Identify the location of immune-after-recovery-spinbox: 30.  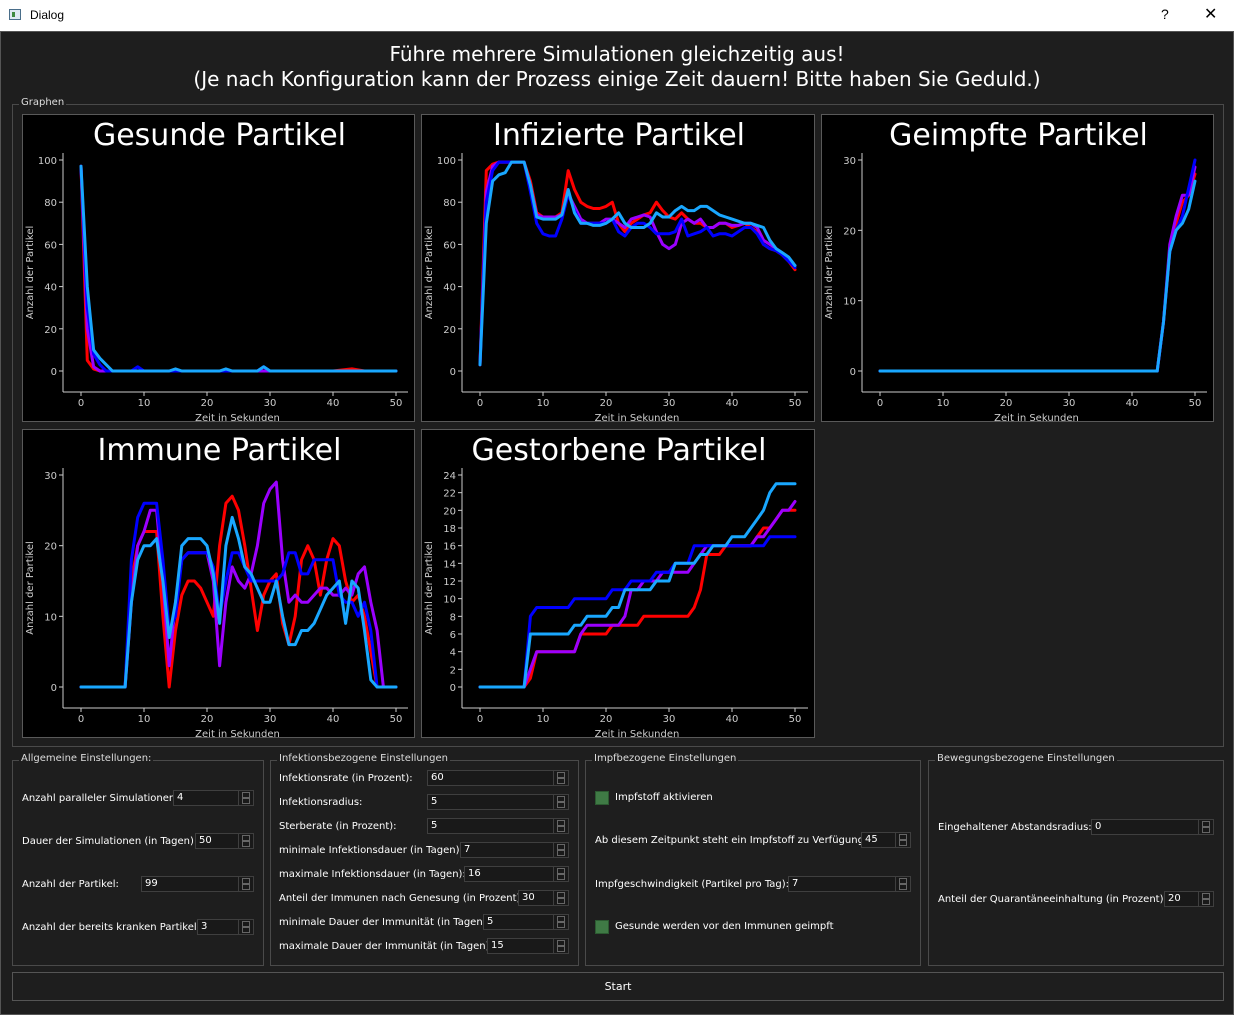
(543, 898).